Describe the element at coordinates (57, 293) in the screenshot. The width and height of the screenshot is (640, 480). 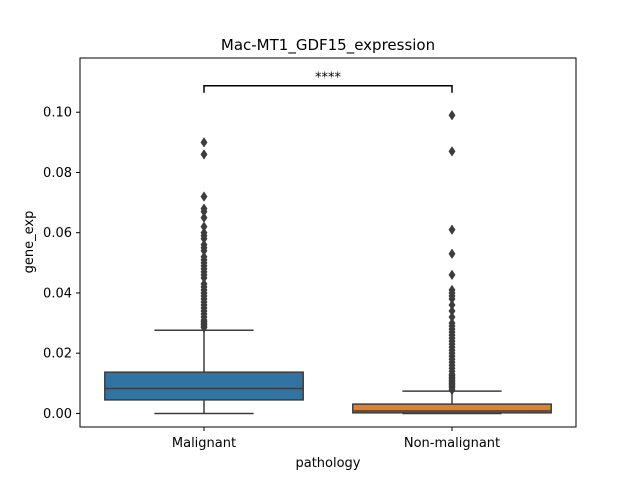
I see `y-tick-label: 0.04` at that location.